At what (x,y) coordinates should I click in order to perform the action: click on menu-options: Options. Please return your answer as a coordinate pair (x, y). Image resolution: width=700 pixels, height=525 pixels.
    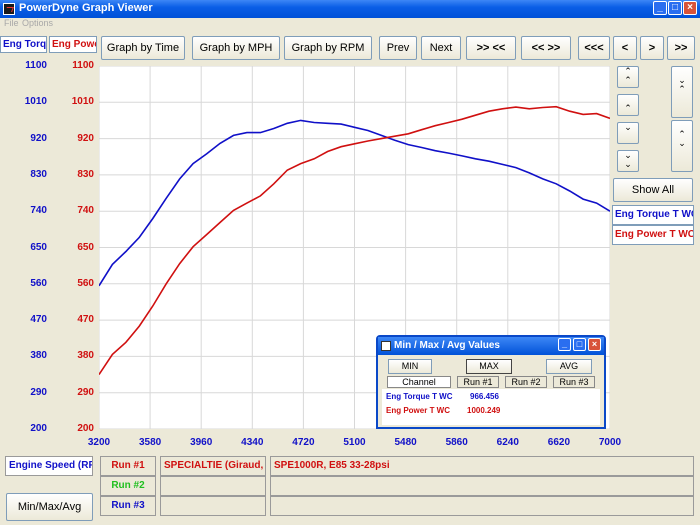
    Looking at the image, I should click on (38, 23).